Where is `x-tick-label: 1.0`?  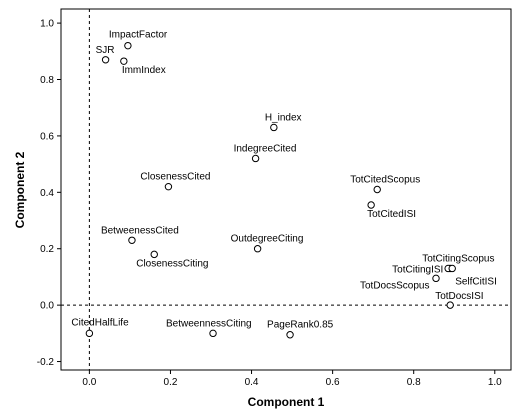
x-tick-label: 1.0 is located at coordinates (495, 382).